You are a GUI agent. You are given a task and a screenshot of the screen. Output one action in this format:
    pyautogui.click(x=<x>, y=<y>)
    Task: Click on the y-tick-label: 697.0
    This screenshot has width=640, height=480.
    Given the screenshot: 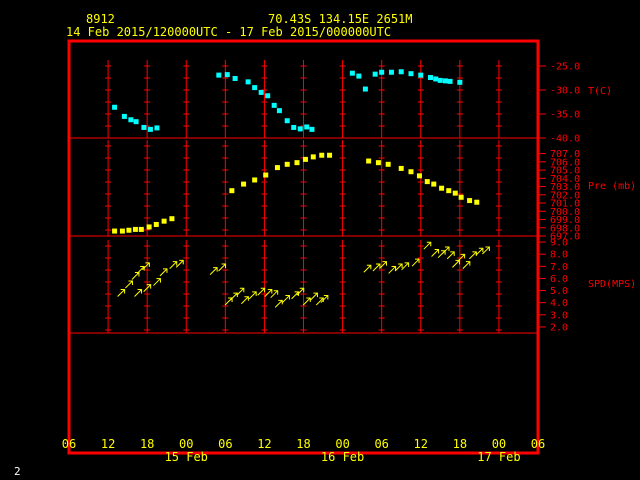 What is the action you would take?
    pyautogui.click(x=565, y=237)
    